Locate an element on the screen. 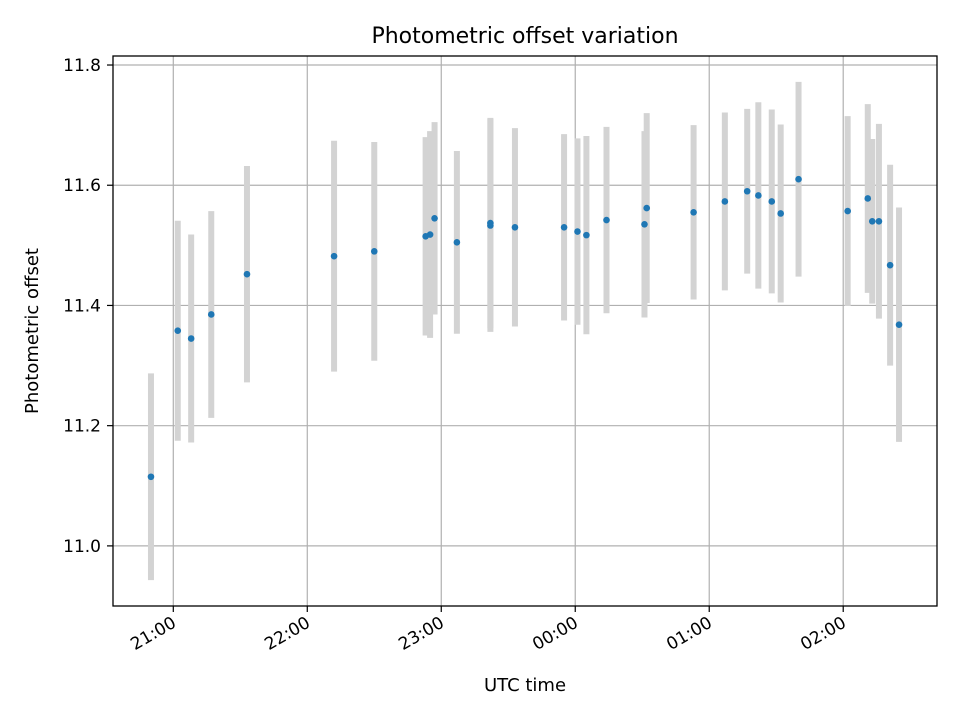 This screenshot has width=960, height=720. y-tick-label: 11.8 is located at coordinates (82, 66).